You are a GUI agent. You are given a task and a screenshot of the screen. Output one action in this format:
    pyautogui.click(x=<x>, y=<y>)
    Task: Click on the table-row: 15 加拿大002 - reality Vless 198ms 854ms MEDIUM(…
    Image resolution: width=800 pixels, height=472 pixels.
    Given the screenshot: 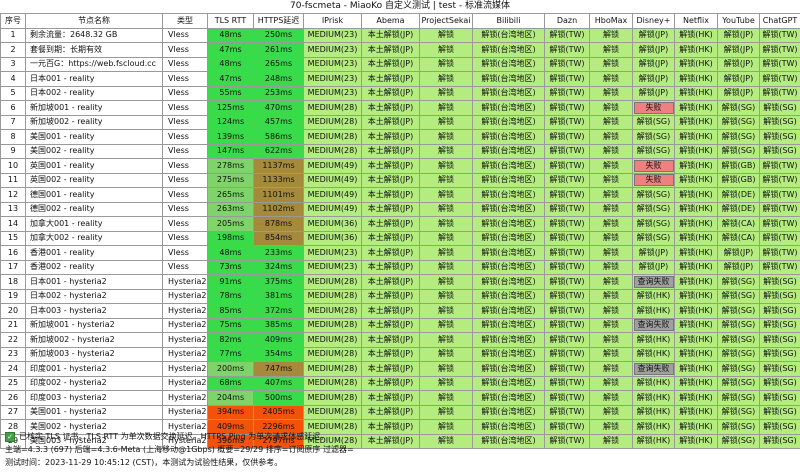 What is the action you would take?
    pyautogui.click(x=400, y=238)
    